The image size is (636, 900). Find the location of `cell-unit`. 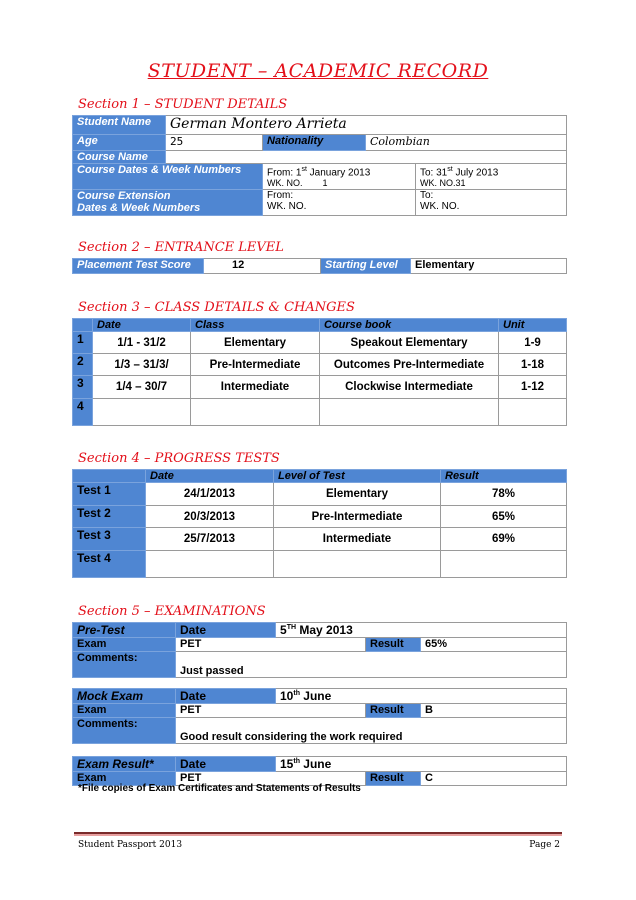

cell-unit is located at coordinates (532, 412).